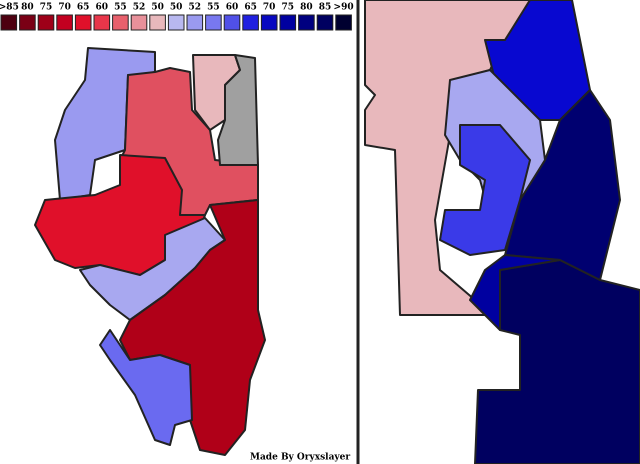 The width and height of the screenshot is (640, 464). What do you see at coordinates (325, 8) in the screenshot?
I see `legend-label: 85` at bounding box center [325, 8].